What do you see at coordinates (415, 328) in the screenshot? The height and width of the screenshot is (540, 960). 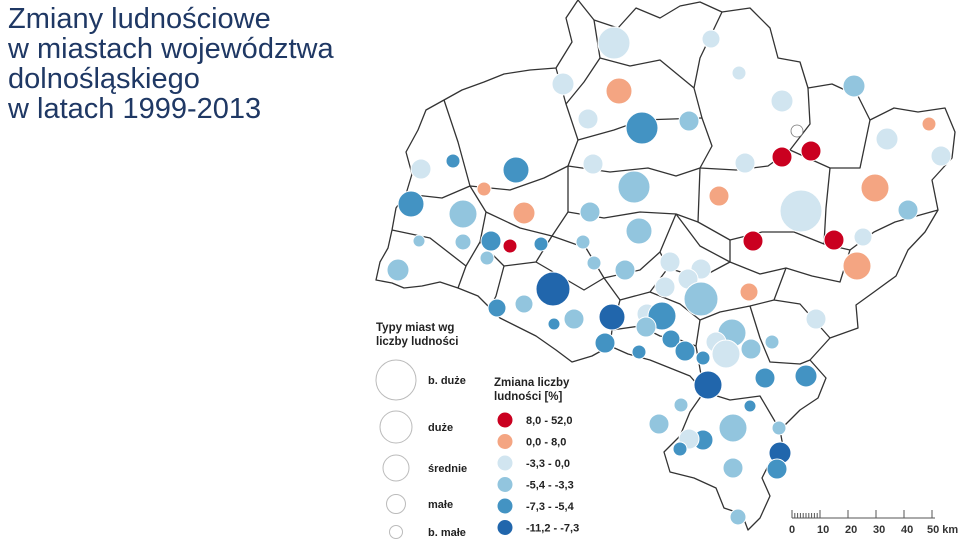 I see `legend-size-title-line: Typy miast wg` at bounding box center [415, 328].